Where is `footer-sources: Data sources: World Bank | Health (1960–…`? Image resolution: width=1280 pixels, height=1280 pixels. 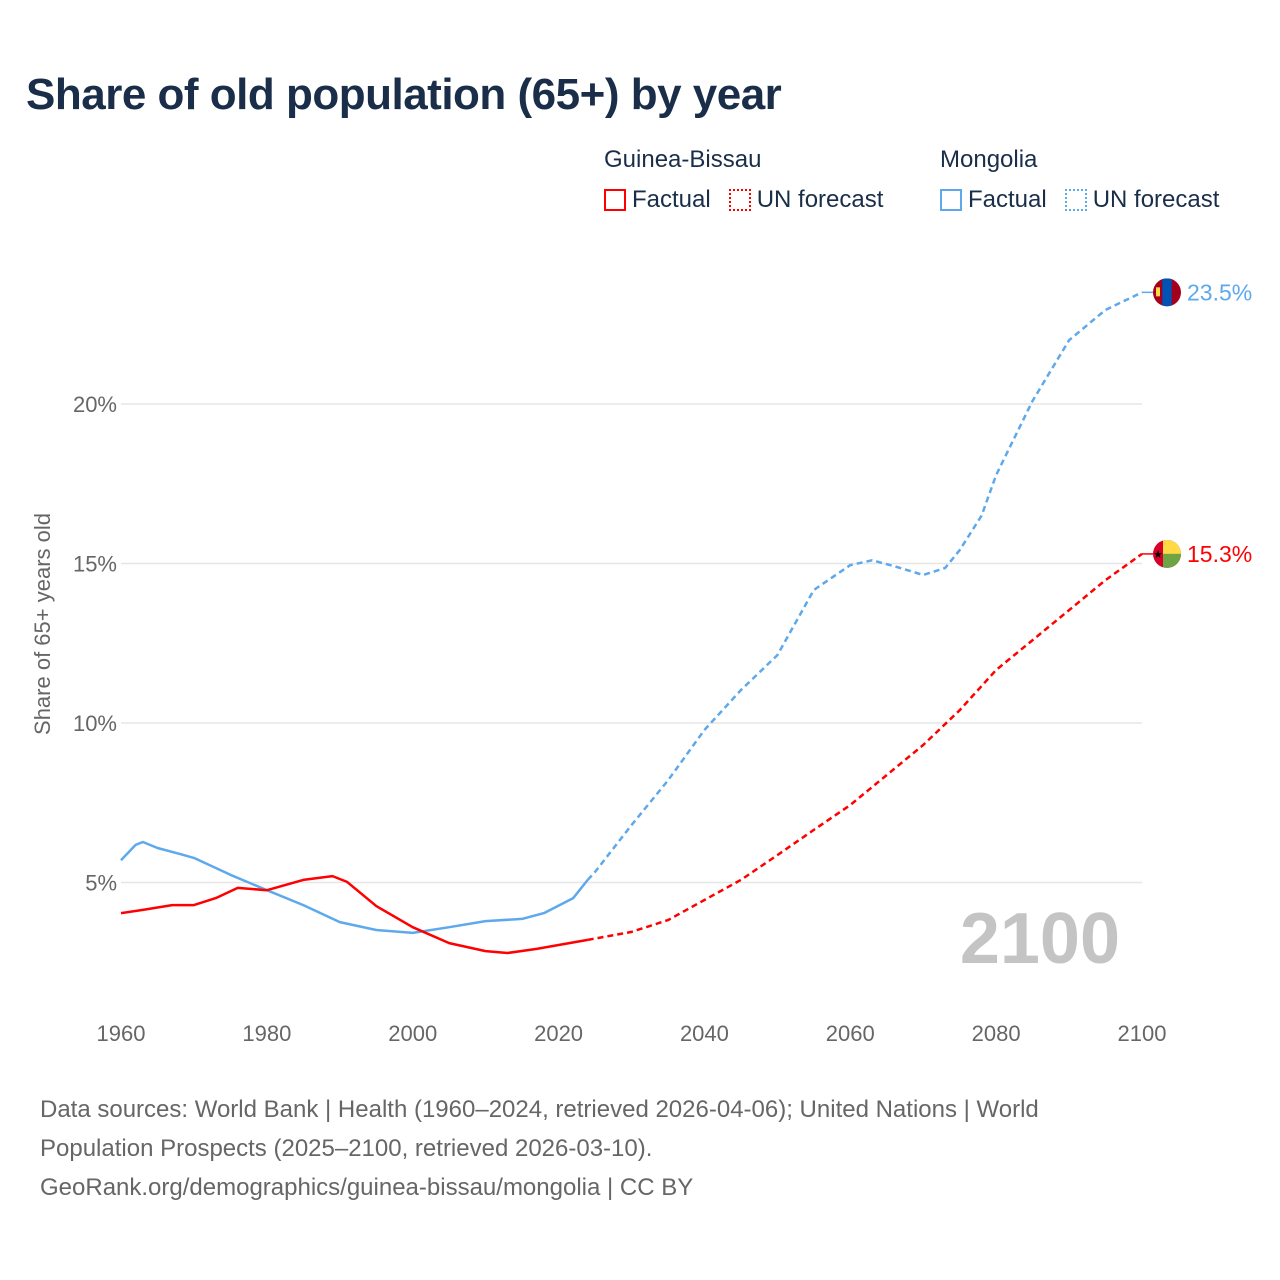 footer-sources: Data sources: World Bank | Health (1960–… is located at coordinates (539, 1109).